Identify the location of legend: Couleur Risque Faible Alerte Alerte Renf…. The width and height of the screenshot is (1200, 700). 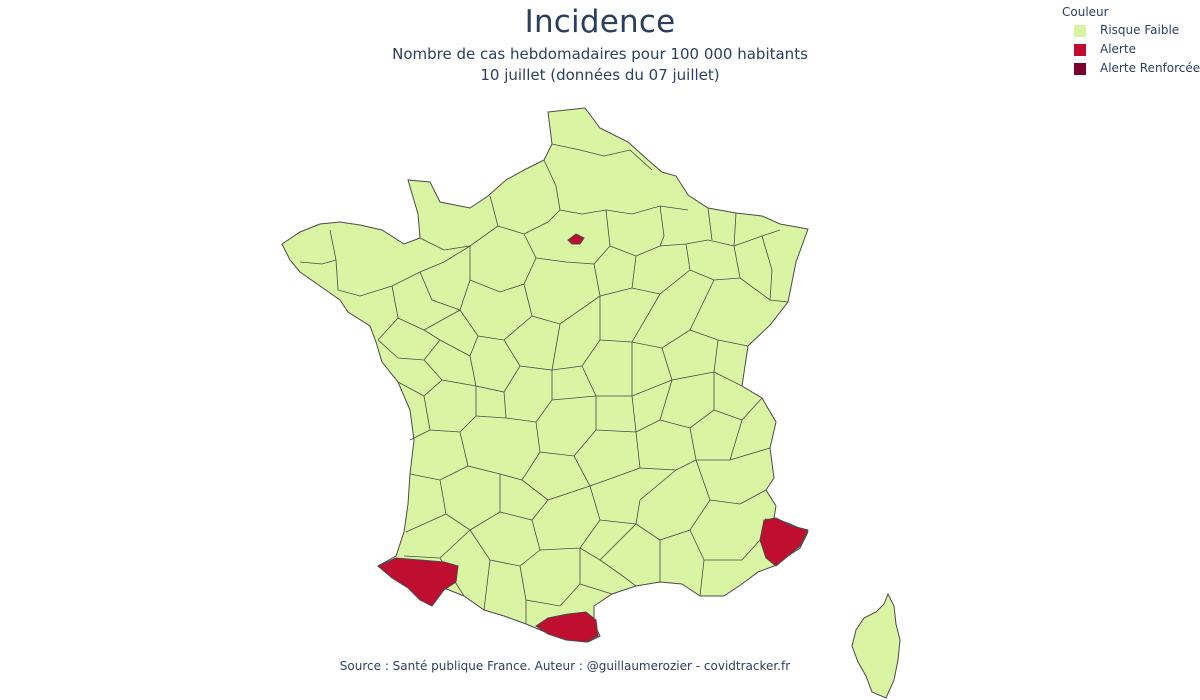
(1131, 40).